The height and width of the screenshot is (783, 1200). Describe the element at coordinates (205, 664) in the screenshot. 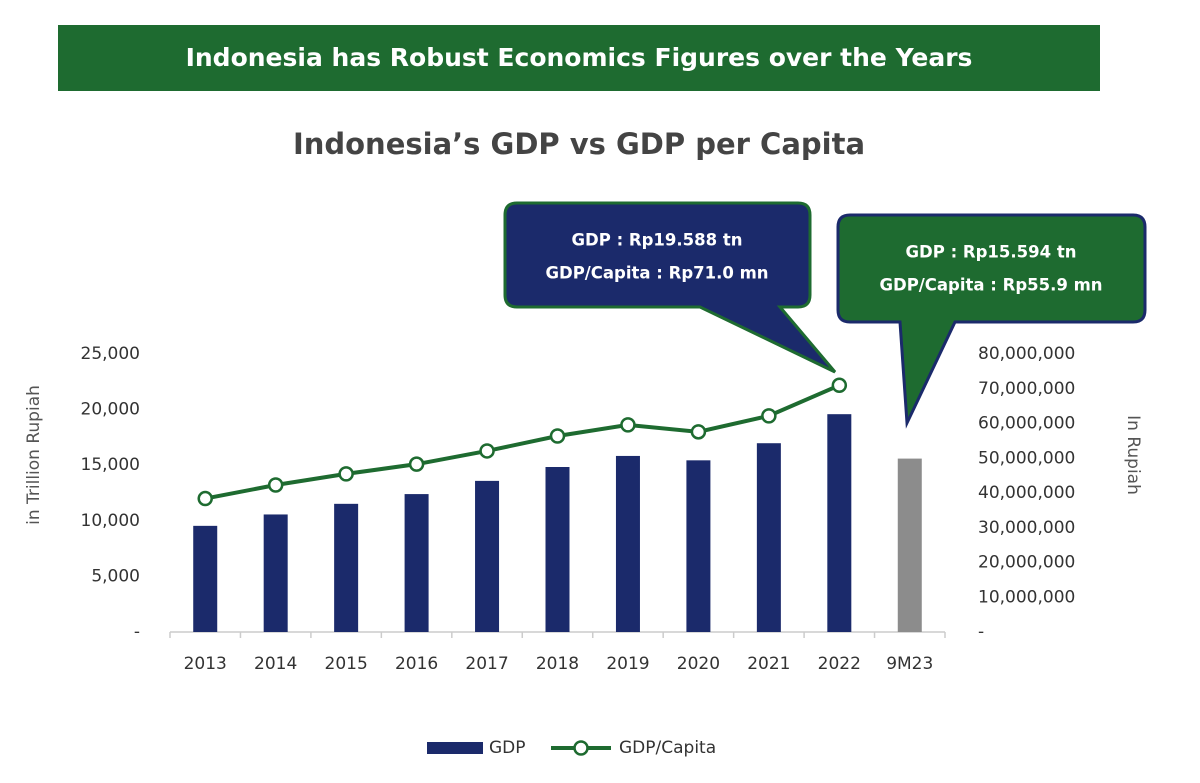

I see `x-tick-label: 2013` at that location.